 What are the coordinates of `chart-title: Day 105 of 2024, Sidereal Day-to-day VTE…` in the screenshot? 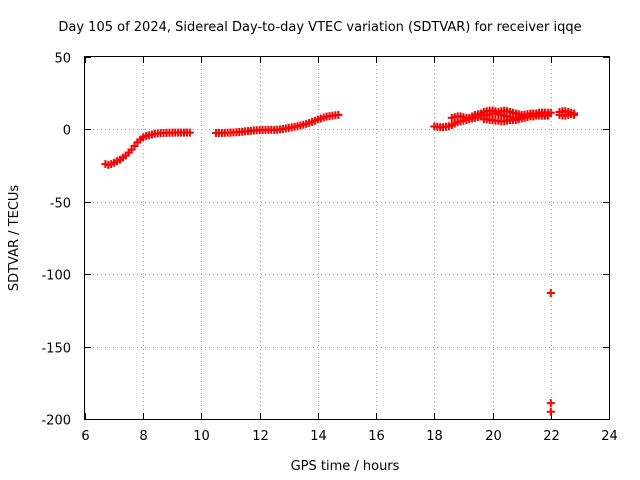 It's located at (320, 27).